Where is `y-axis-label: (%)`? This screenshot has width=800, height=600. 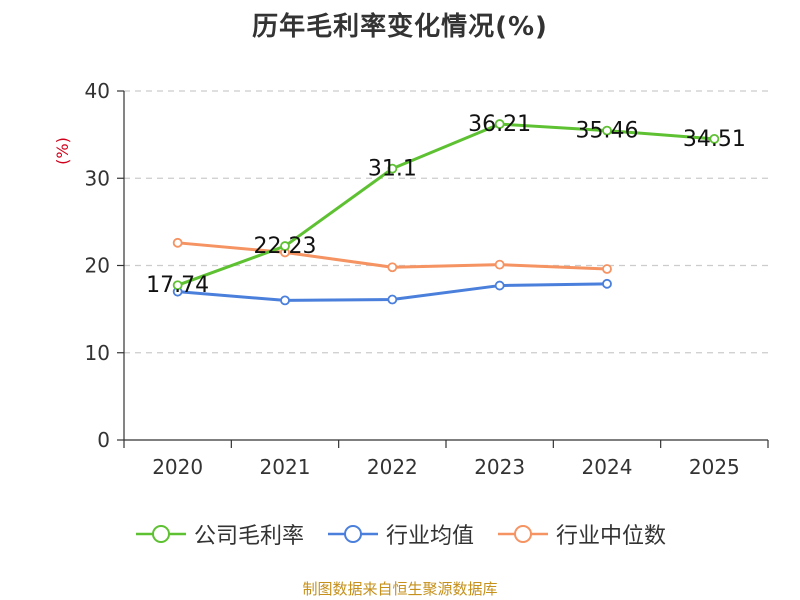 y-axis-label: (%) is located at coordinates (62, 151).